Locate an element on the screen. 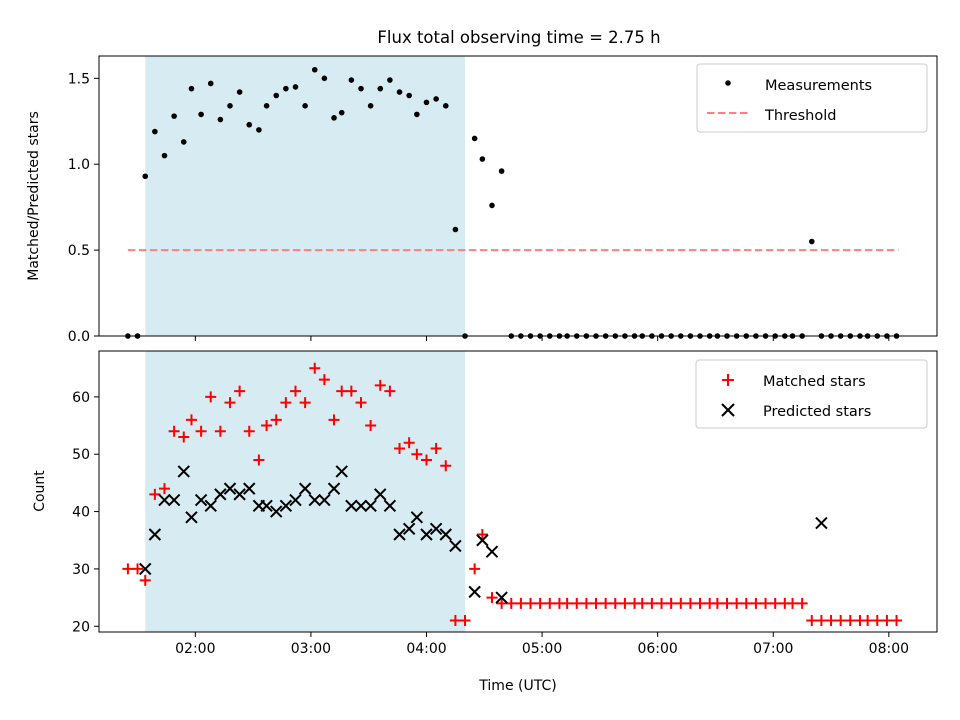  bottom-observing-window is located at coordinates (305, 491).